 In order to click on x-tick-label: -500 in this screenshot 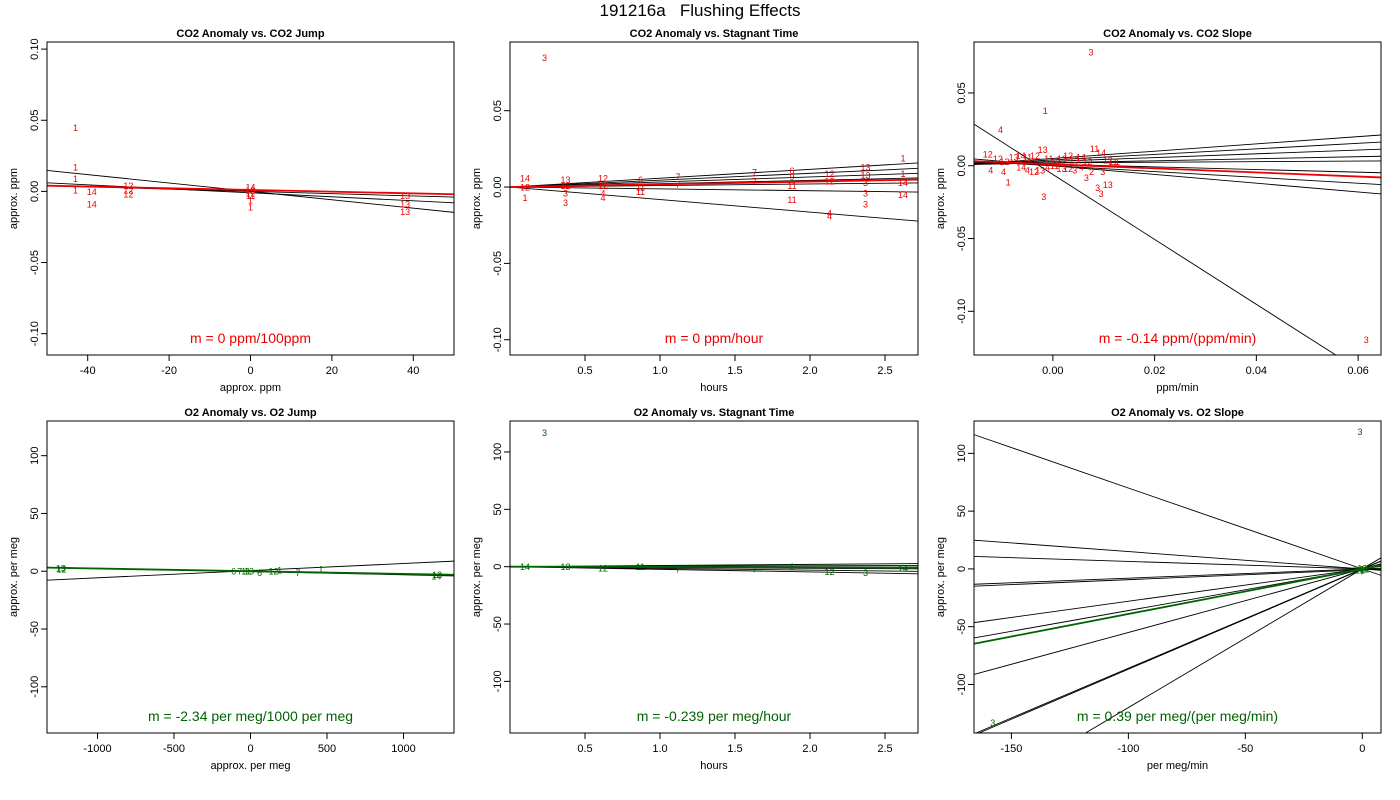, I will do `click(174, 749)`.